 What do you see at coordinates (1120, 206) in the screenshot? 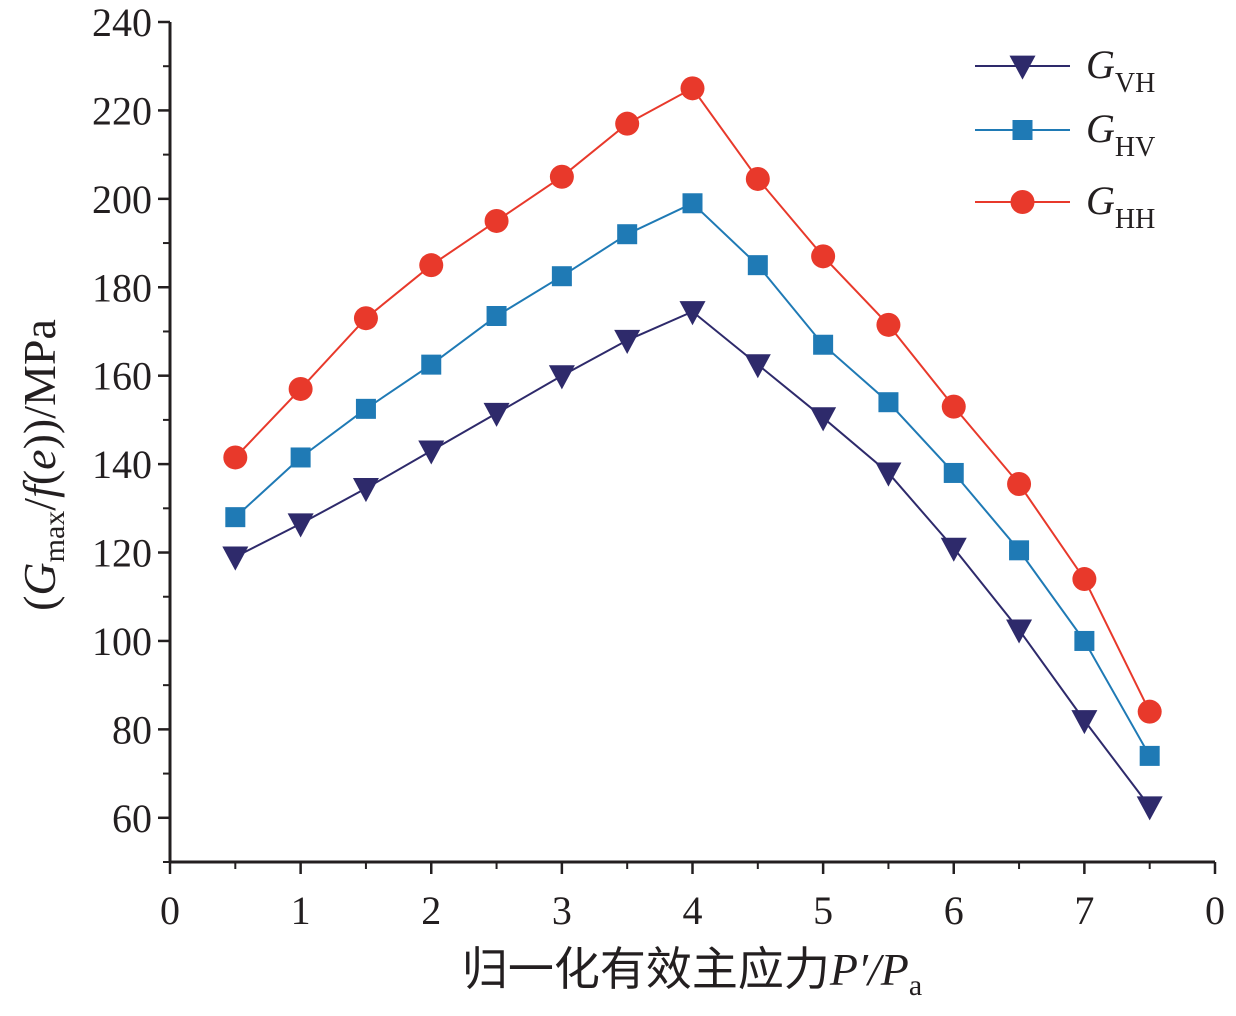
I see `legend-label: GHH` at bounding box center [1120, 206].